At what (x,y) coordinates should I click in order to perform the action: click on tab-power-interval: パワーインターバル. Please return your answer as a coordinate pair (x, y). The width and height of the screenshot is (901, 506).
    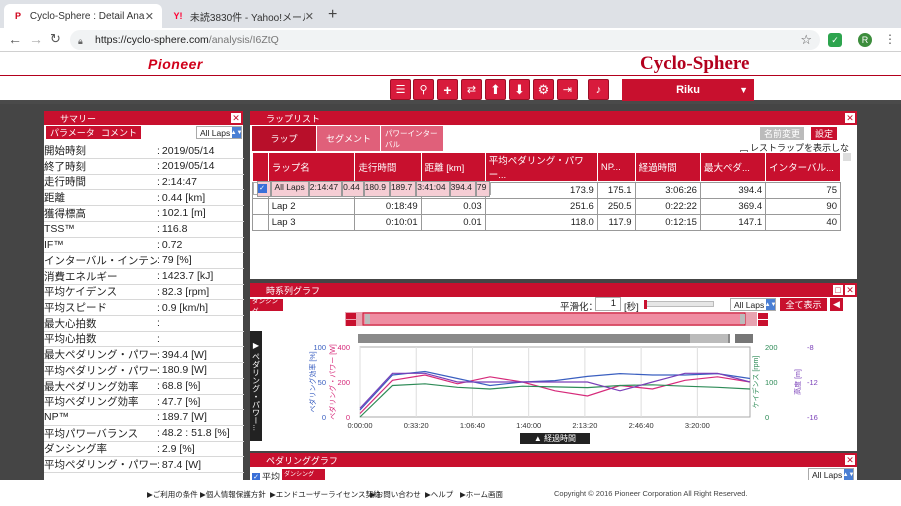
    Looking at the image, I should click on (412, 138).